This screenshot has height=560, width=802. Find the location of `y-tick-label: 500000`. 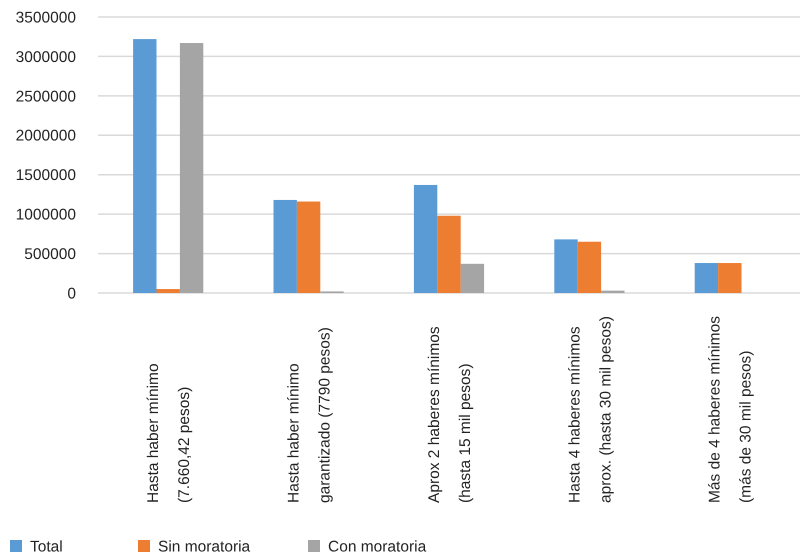

y-tick-label: 500000 is located at coordinates (50, 254).